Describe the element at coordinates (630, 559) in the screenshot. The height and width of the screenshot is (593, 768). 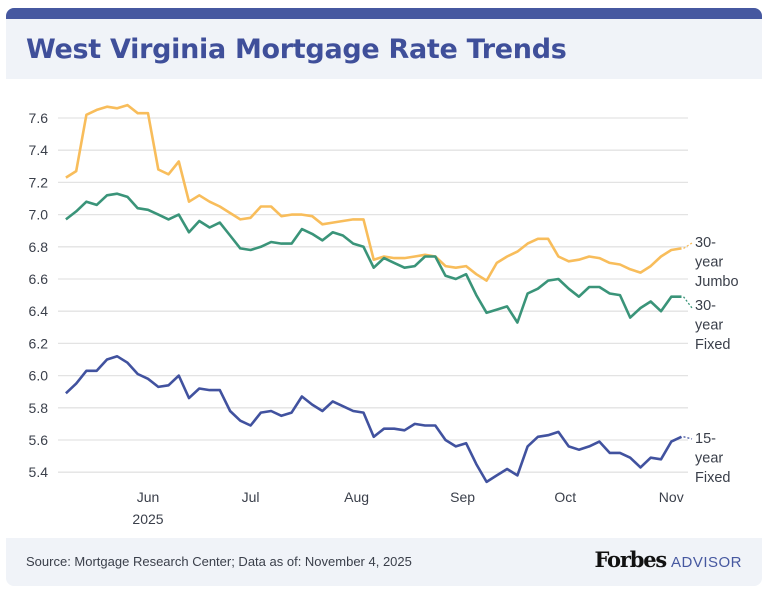
I see `logo-brand: Forbes` at that location.